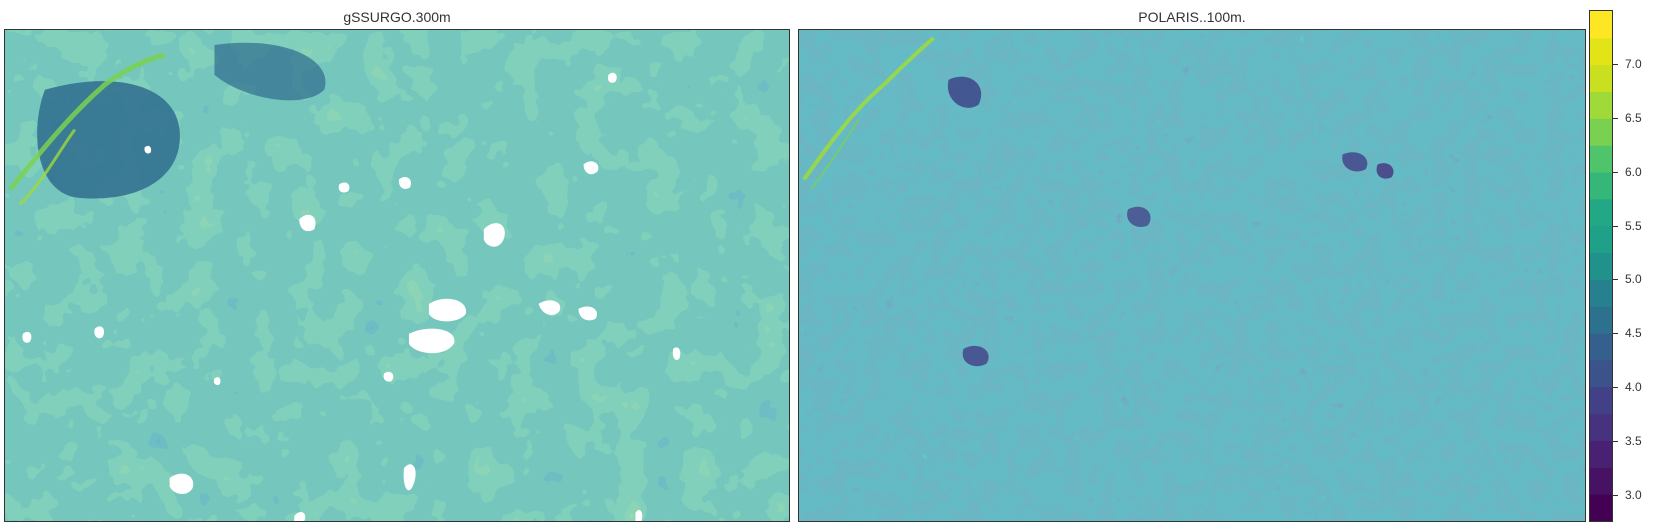 This screenshot has width=1655, height=532. Describe the element at coordinates (1633, 118) in the screenshot. I see `legend-tick-label: 6.5` at that location.